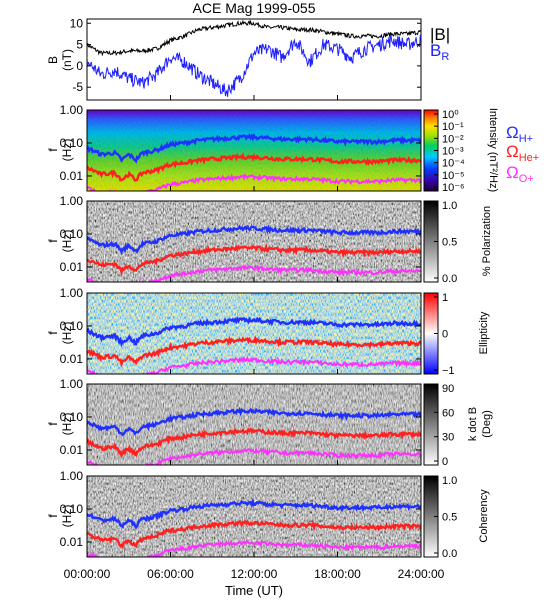 The height and width of the screenshot is (600, 550). Describe the element at coordinates (53, 60) in the screenshot. I see `b-field-ylabel: B` at that location.